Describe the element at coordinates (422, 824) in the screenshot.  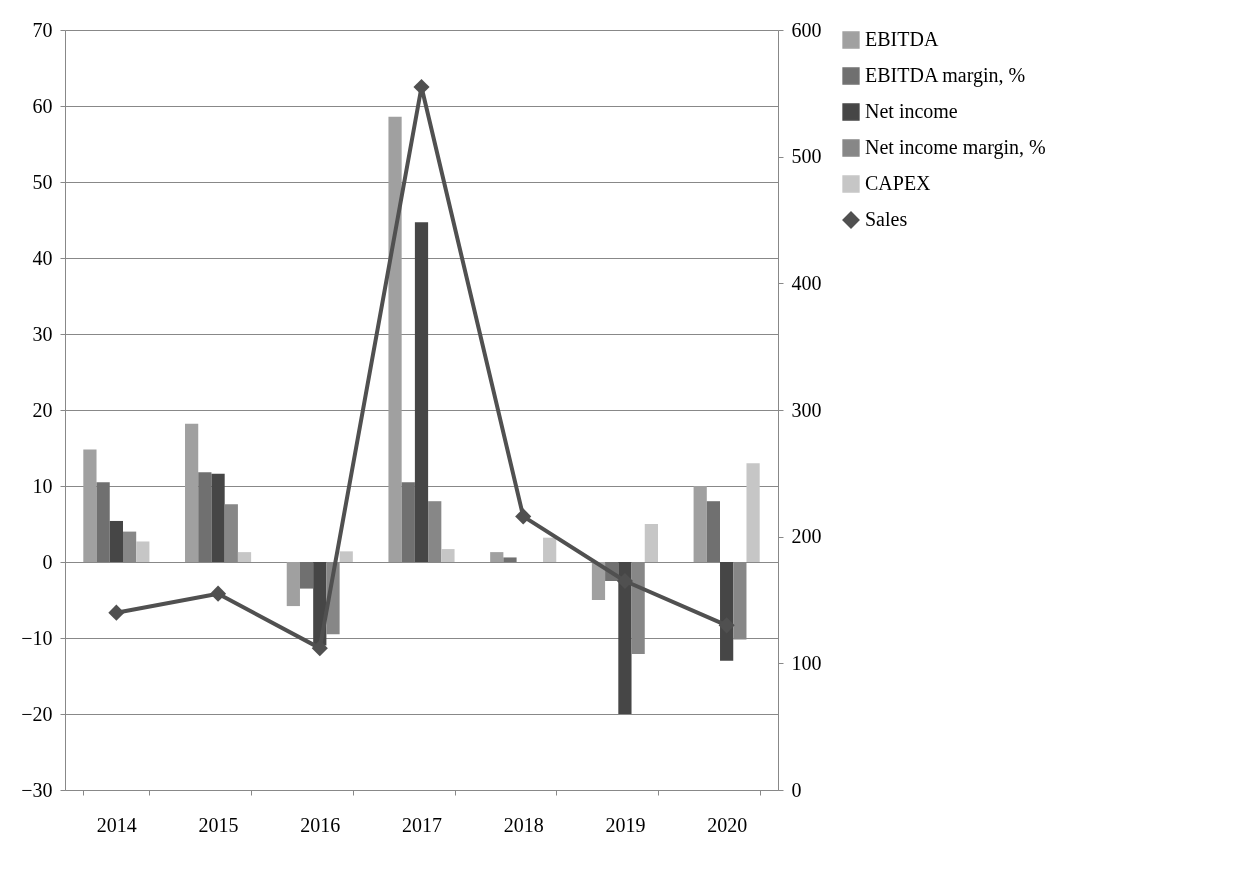
I see `x-tick-label: 2017` at that location.